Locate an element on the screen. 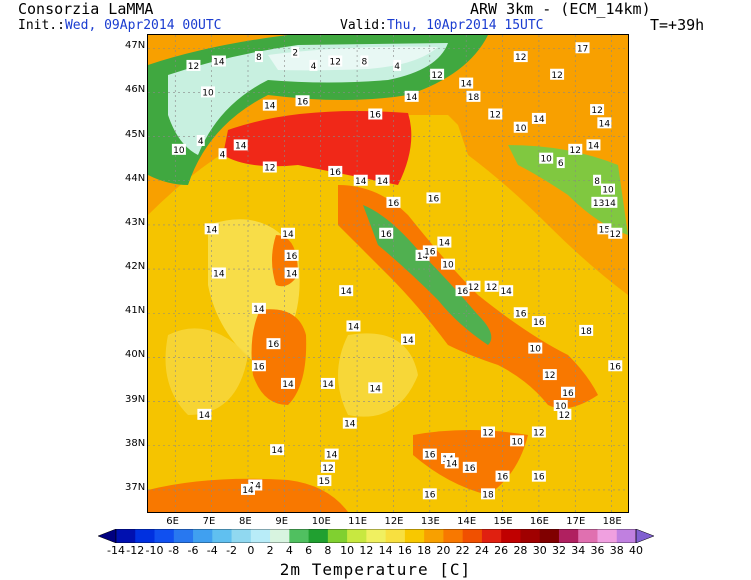 The image size is (751, 580). point-temperature-label: 1314 is located at coordinates (604, 204).